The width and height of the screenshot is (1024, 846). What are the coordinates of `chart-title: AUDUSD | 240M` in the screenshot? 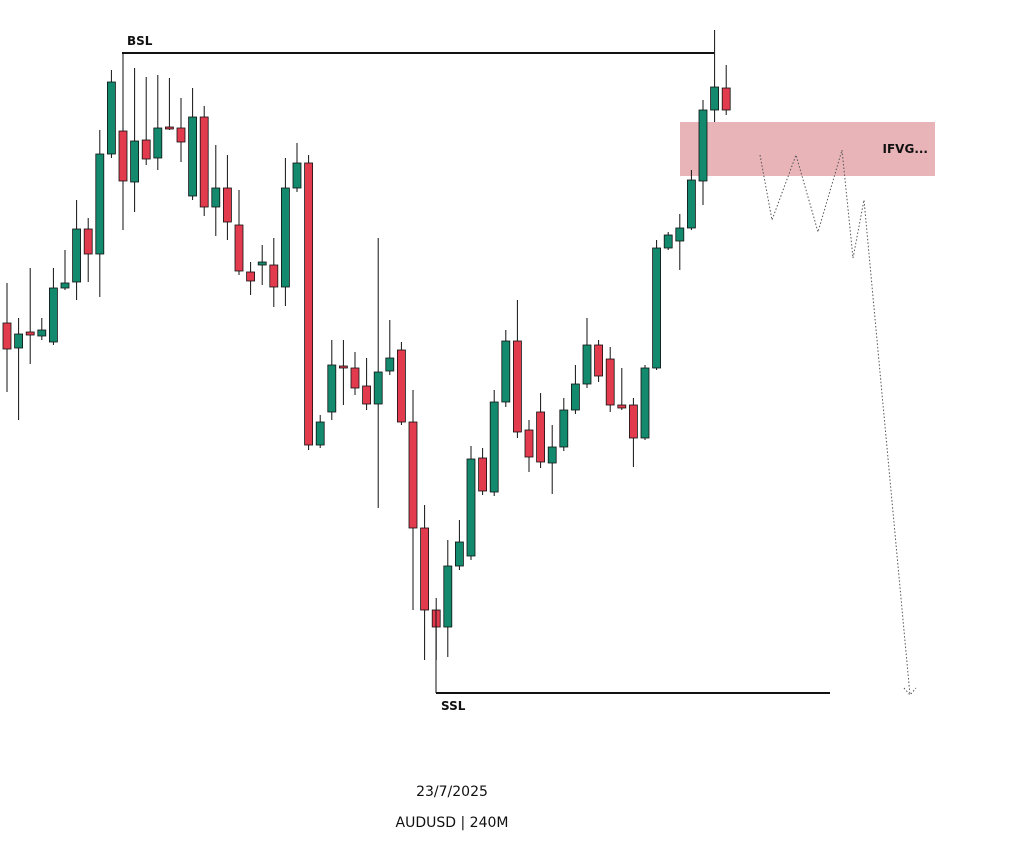 It's located at (452, 823).